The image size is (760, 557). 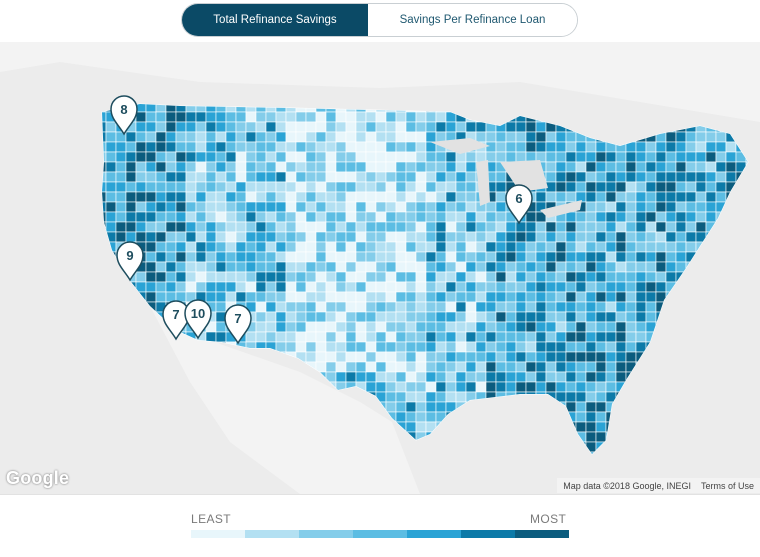 What do you see at coordinates (198, 319) in the screenshot?
I see `map-pin: 10` at bounding box center [198, 319].